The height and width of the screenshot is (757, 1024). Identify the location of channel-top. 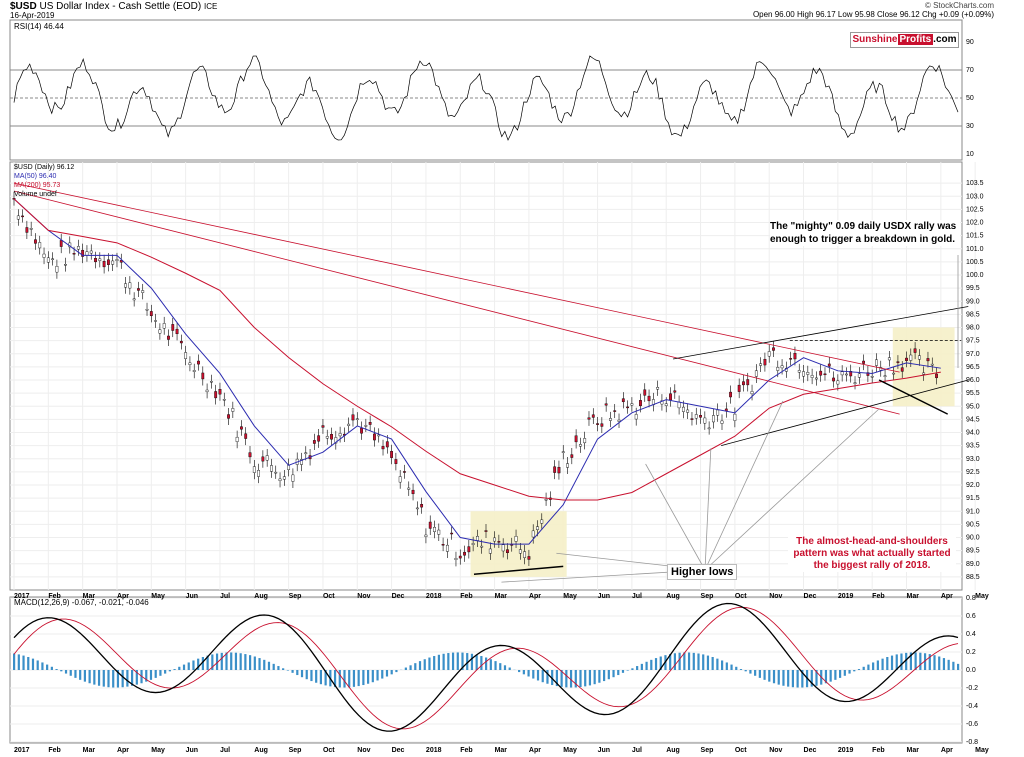
(821, 333).